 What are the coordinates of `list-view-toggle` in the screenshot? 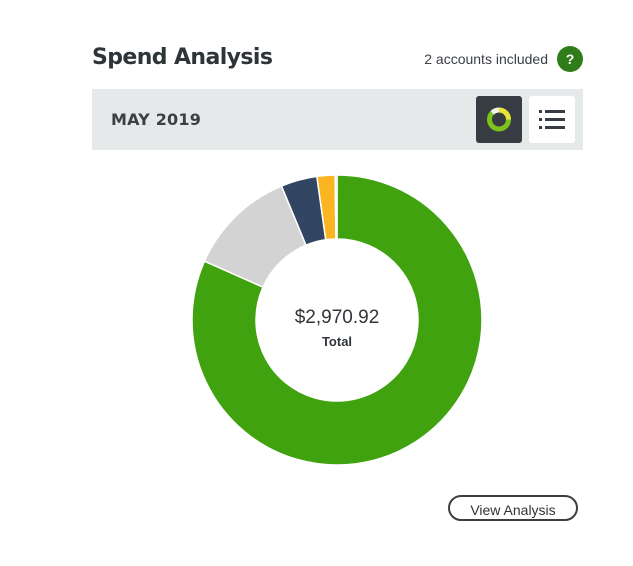 It's located at (552, 119).